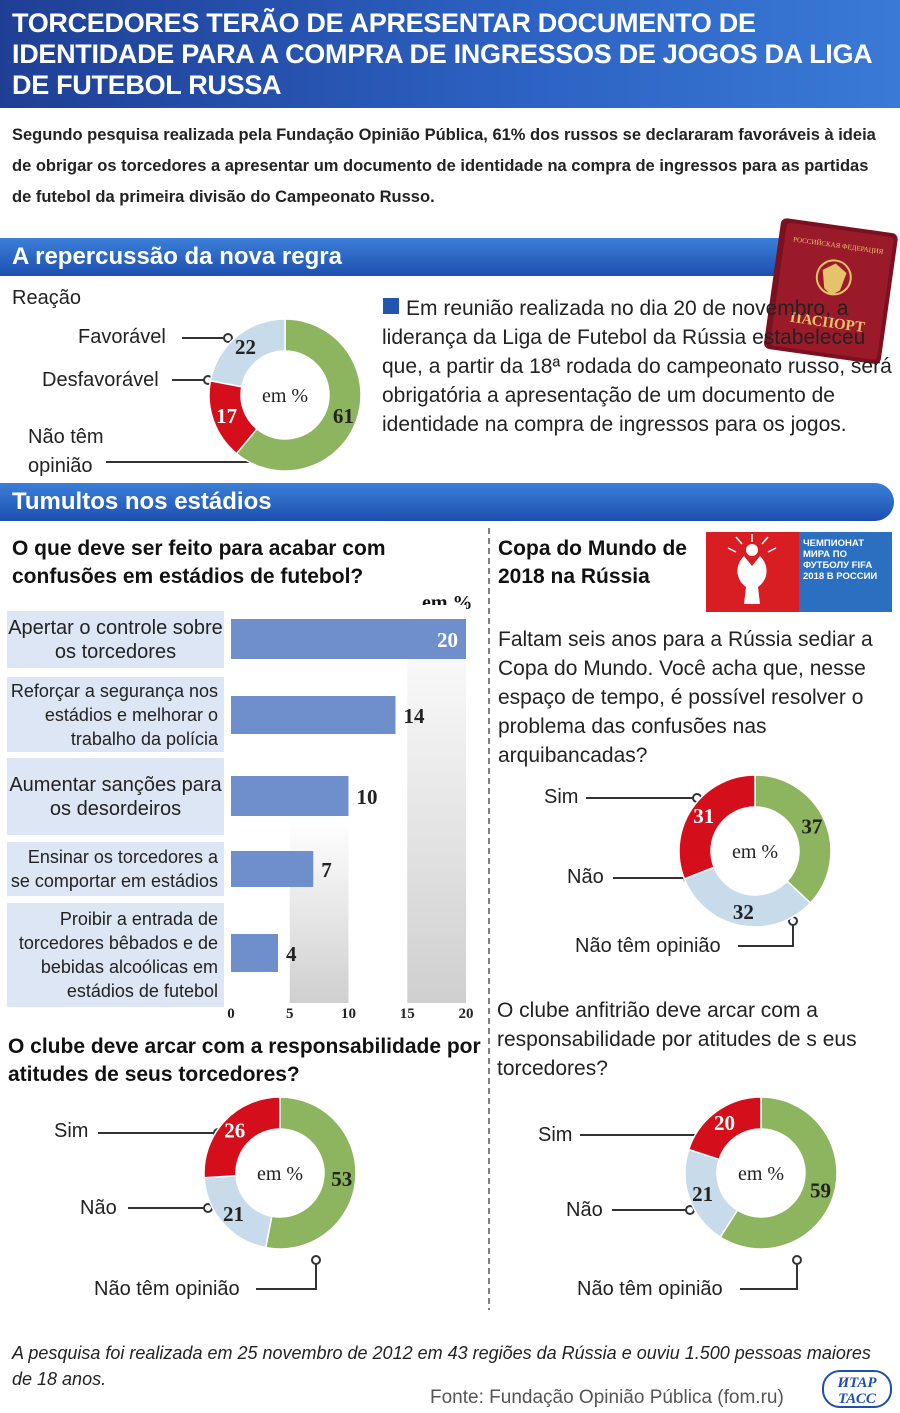  What do you see at coordinates (607, 1397) in the screenshot?
I see `source-credit: Fonte: Fundação Opinião Pública (fom.ru)` at bounding box center [607, 1397].